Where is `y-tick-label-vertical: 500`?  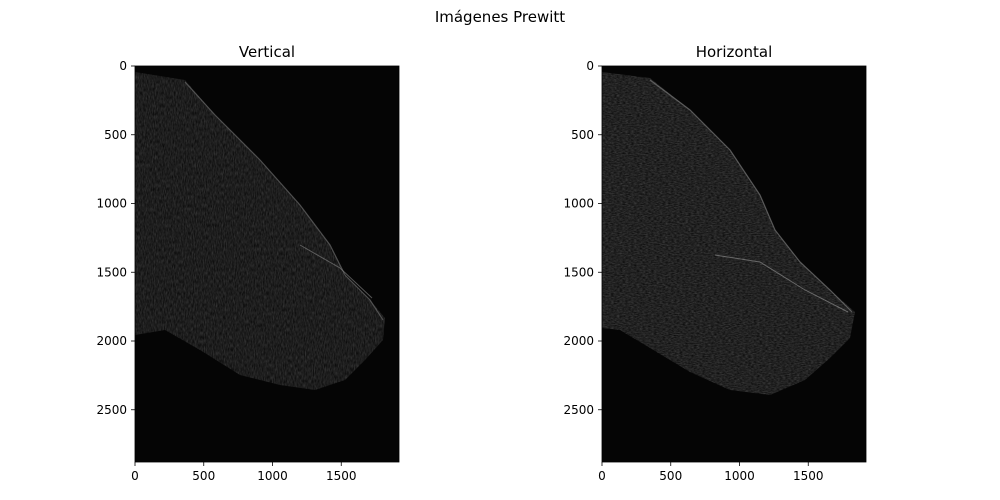 y-tick-label-vertical: 500 is located at coordinates (115, 135).